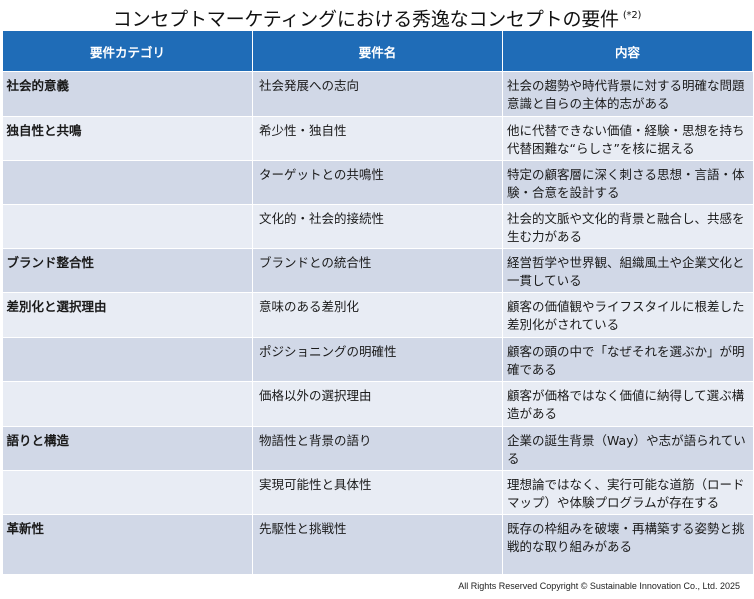 Image resolution: width=754 pixels, height=599 pixels. I want to click on title-note: (*2), so click(632, 15).